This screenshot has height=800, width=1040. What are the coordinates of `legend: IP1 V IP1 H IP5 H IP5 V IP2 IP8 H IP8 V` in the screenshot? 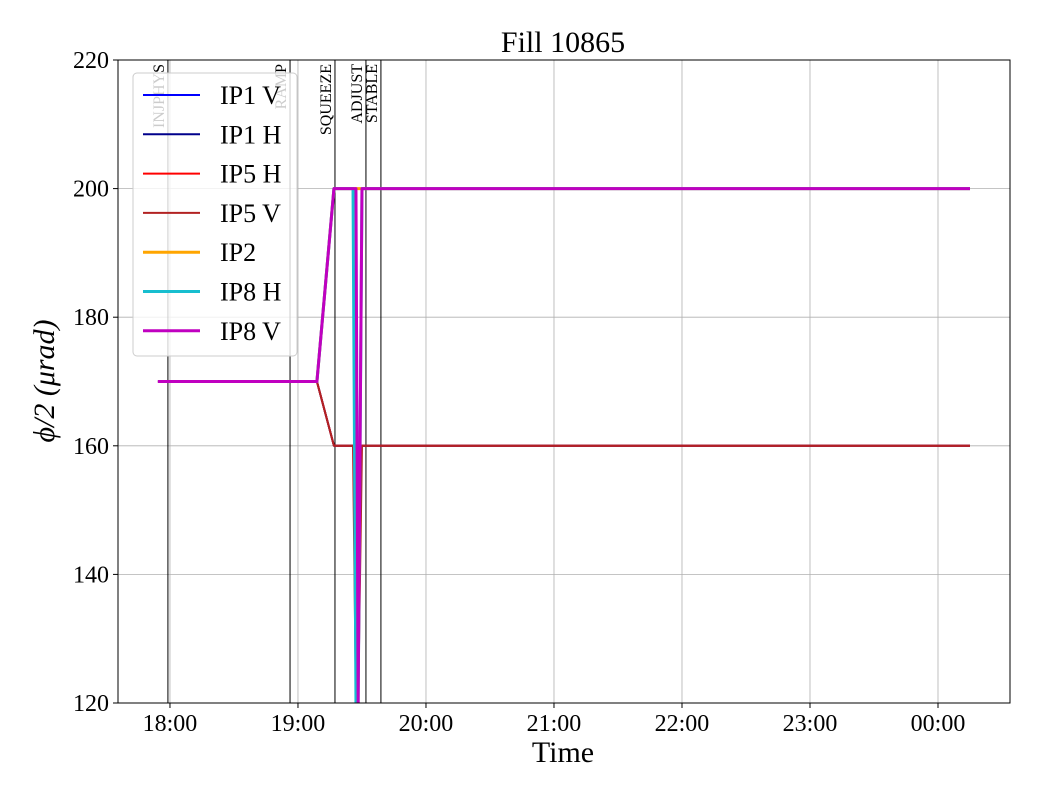 It's located at (215, 214).